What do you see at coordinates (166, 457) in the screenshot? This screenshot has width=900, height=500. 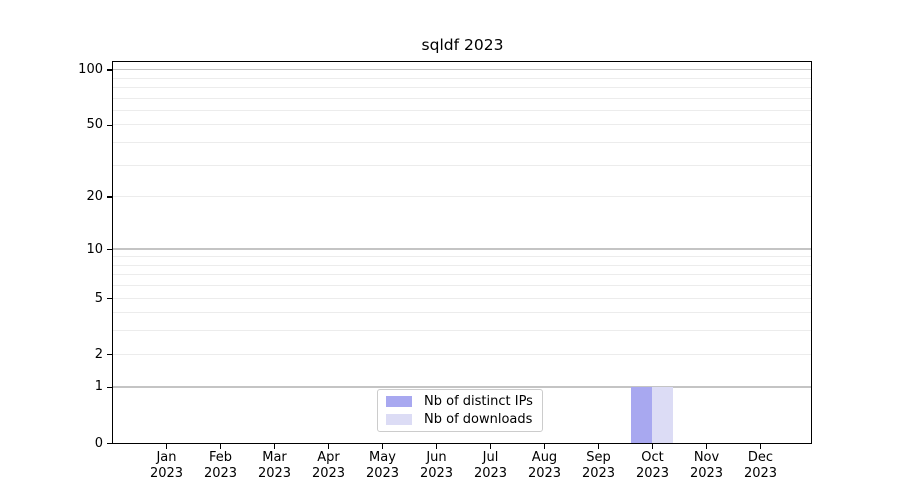 I see `x-tick-label-line: Jan` at bounding box center [166, 457].